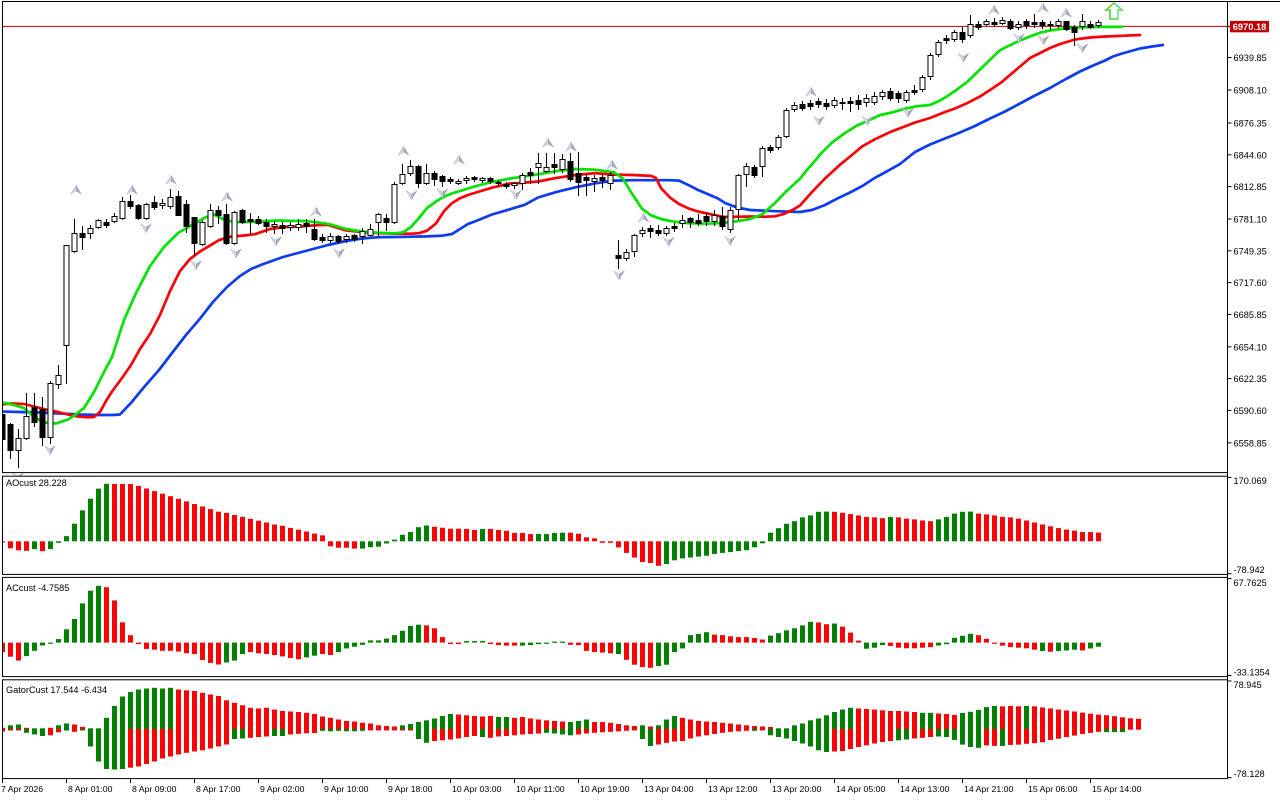 The height and width of the screenshot is (800, 1280). I want to click on svg-text: 6654.10, so click(1250, 347).